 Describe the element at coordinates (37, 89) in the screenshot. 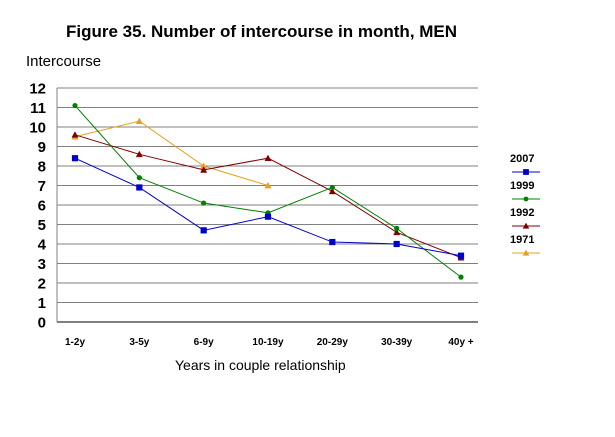

I see `y-tick-label: 12` at that location.